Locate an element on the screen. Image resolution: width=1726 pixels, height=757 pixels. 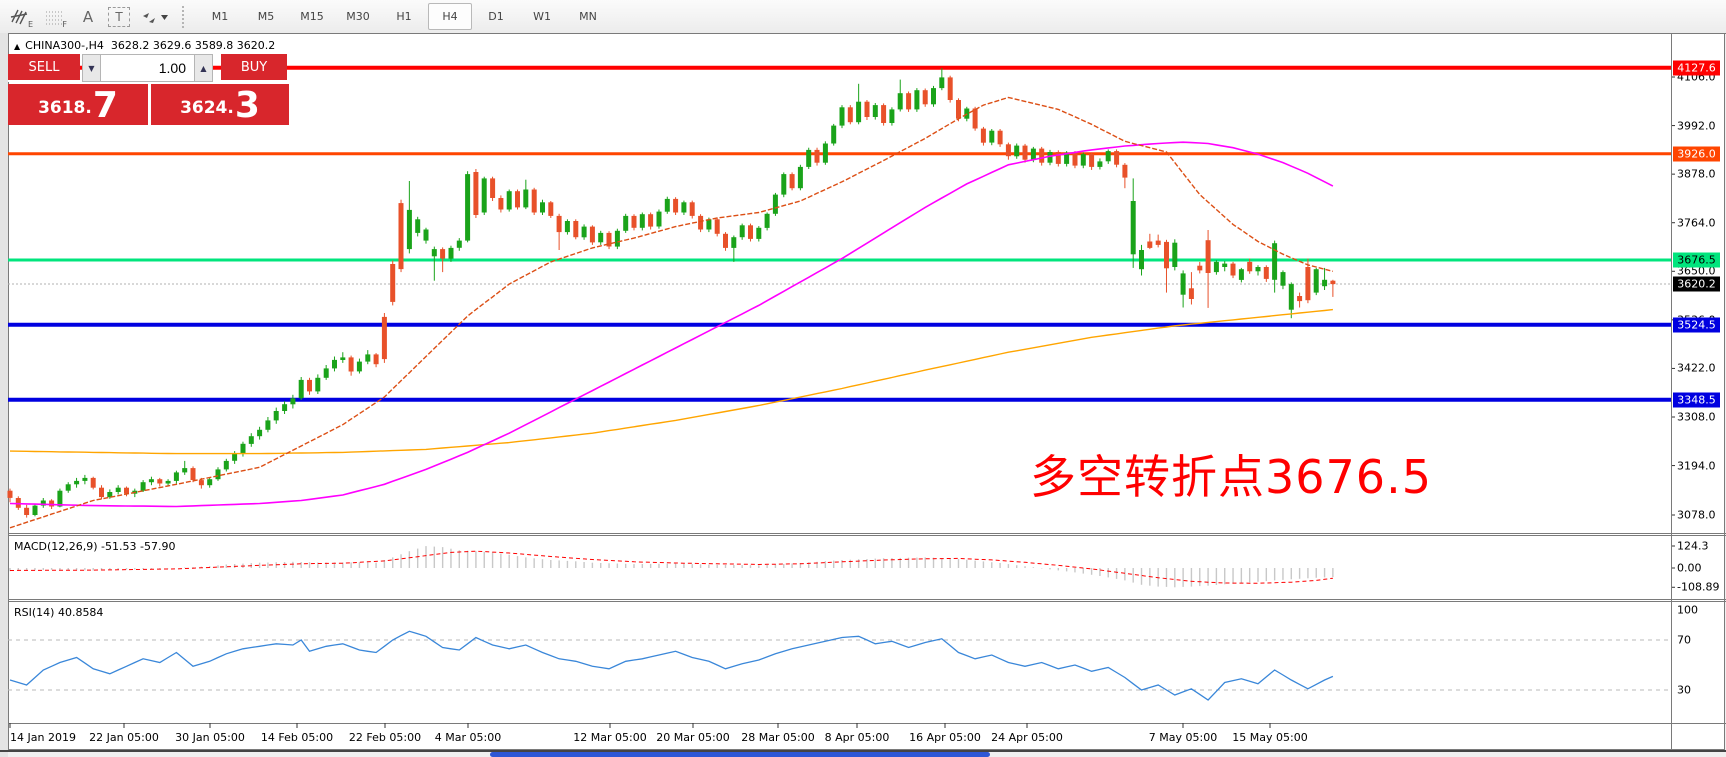
rsi-label: RSI(14) 40.8584 is located at coordinates (59, 612).